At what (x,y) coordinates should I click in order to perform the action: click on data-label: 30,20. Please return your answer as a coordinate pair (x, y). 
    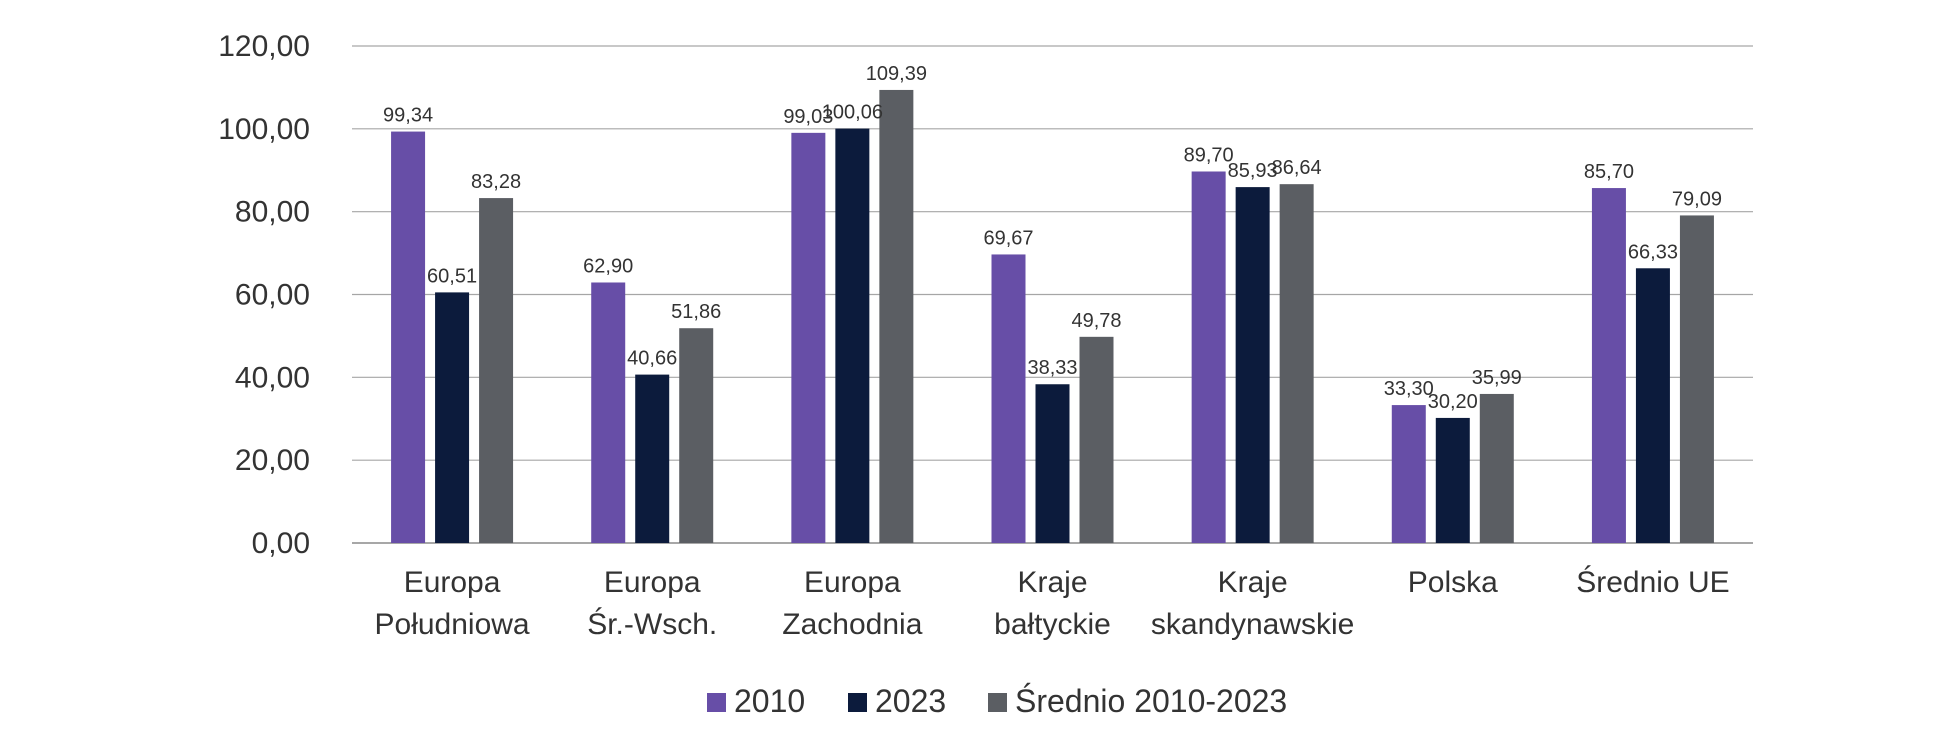
    Looking at the image, I should click on (1453, 402).